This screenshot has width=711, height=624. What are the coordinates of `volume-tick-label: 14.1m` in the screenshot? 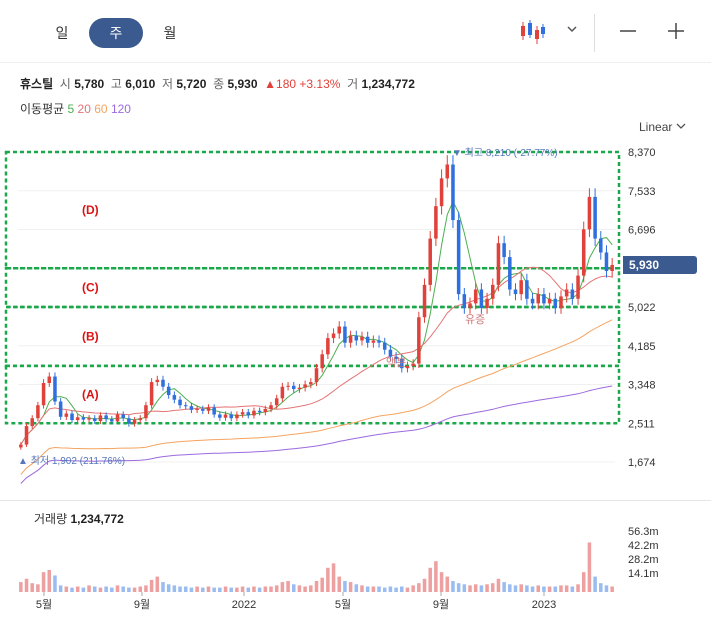 It's located at (643, 574).